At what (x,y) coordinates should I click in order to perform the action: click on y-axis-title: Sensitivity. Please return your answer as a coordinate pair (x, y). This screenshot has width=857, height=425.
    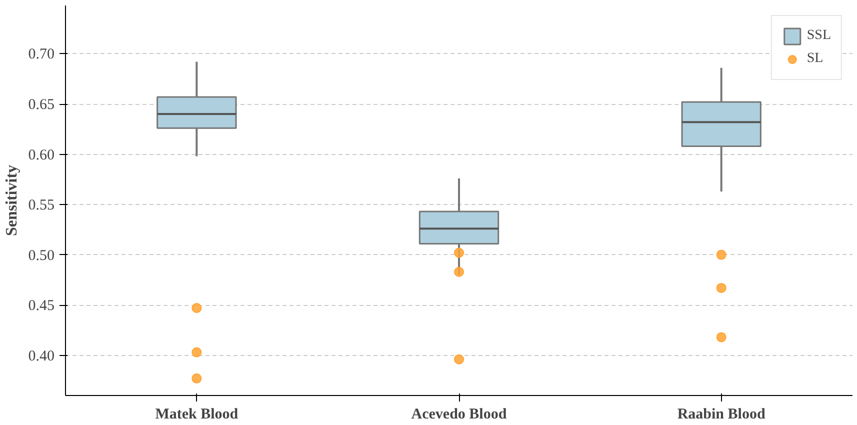
    Looking at the image, I should click on (11, 200).